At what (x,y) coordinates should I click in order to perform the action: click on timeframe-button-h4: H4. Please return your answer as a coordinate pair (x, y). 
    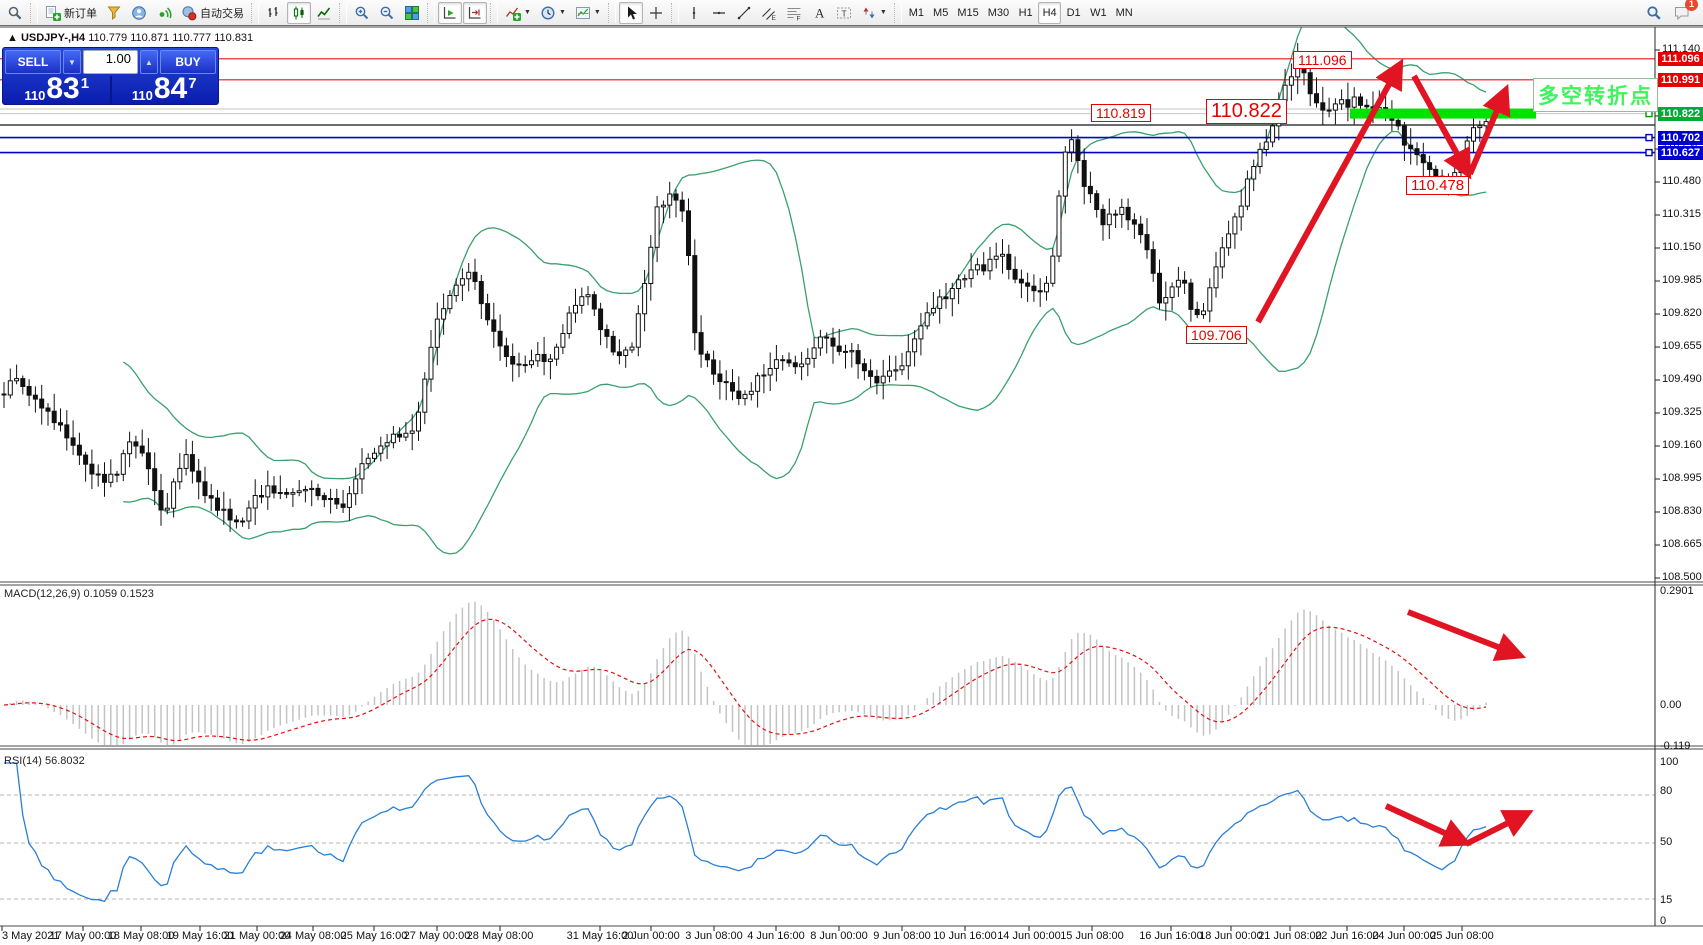
    Looking at the image, I should click on (1050, 12).